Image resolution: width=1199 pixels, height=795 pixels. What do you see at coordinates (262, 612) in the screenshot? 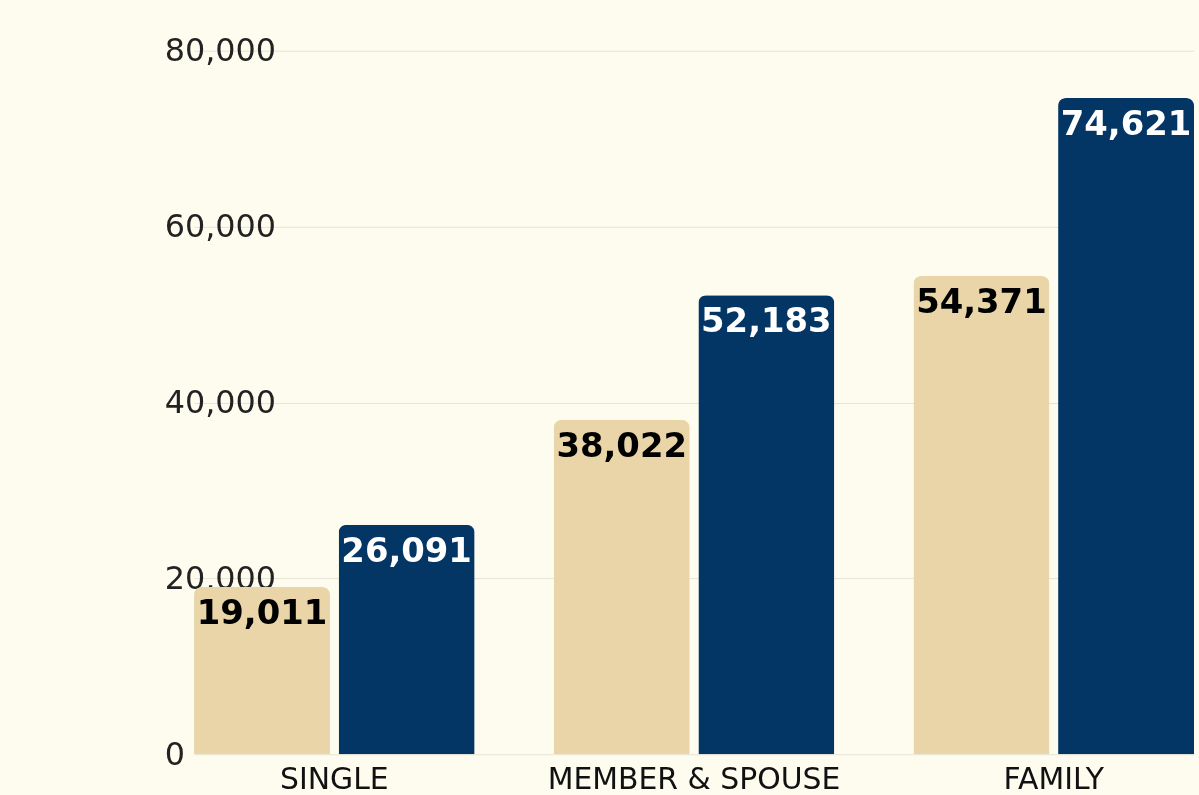
I see `data-label: 19,011` at bounding box center [262, 612].